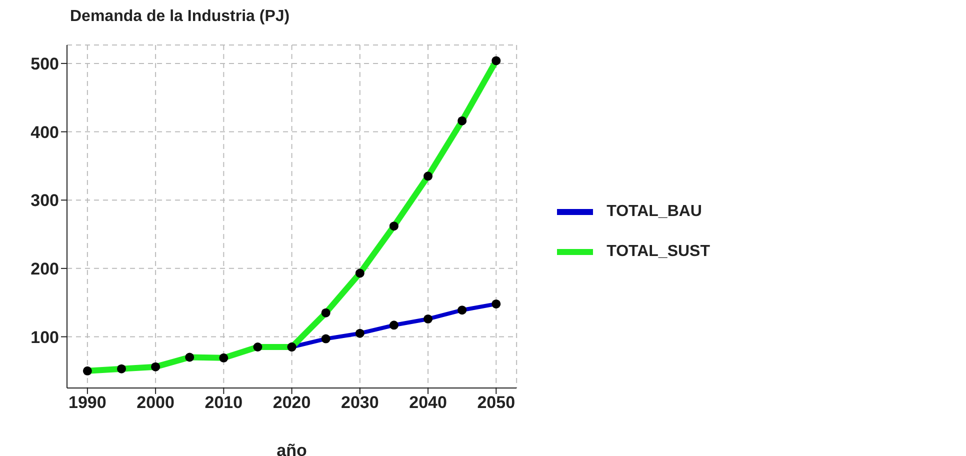 This screenshot has height=456, width=966. What do you see at coordinates (180, 17) in the screenshot?
I see `chart-title: Demanda de la Industria (PJ)` at bounding box center [180, 17].